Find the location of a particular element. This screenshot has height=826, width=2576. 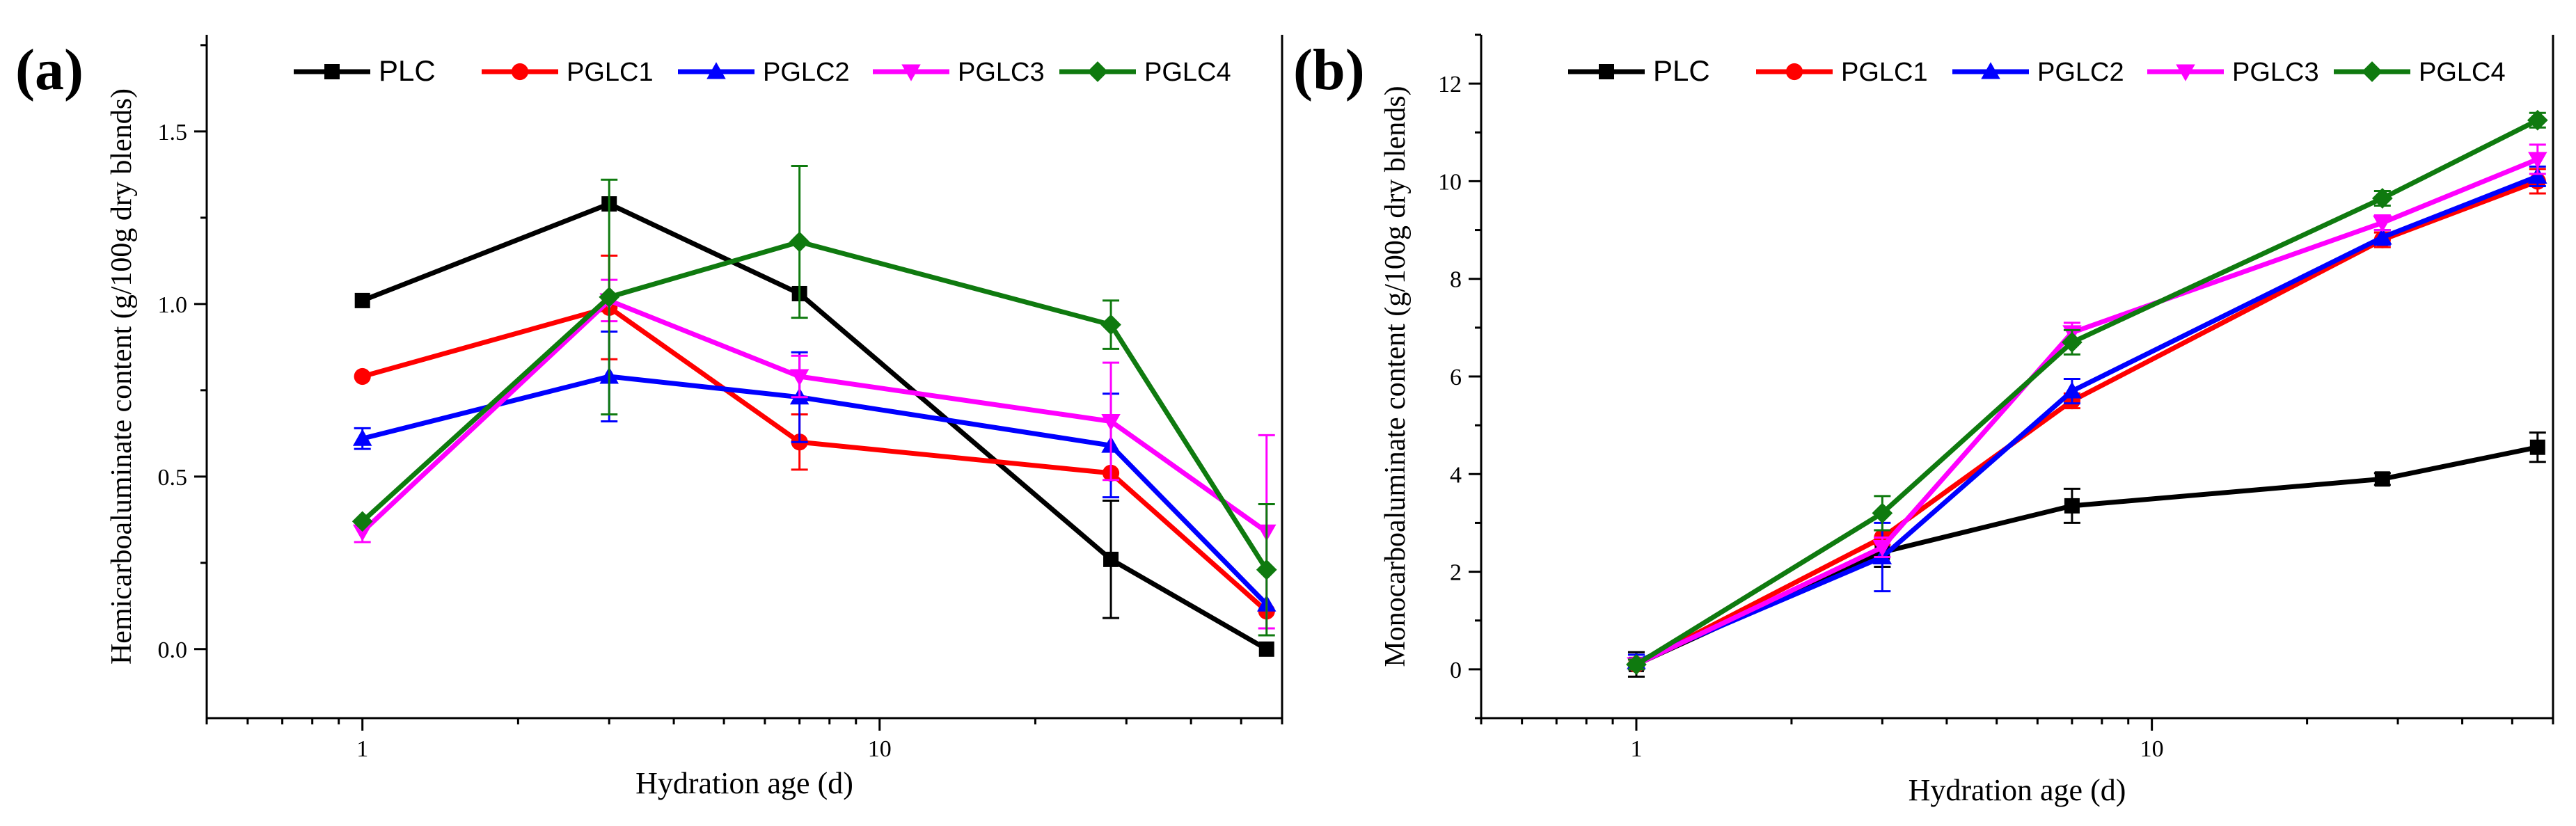

y-tick-label: 2 is located at coordinates (1456, 573).